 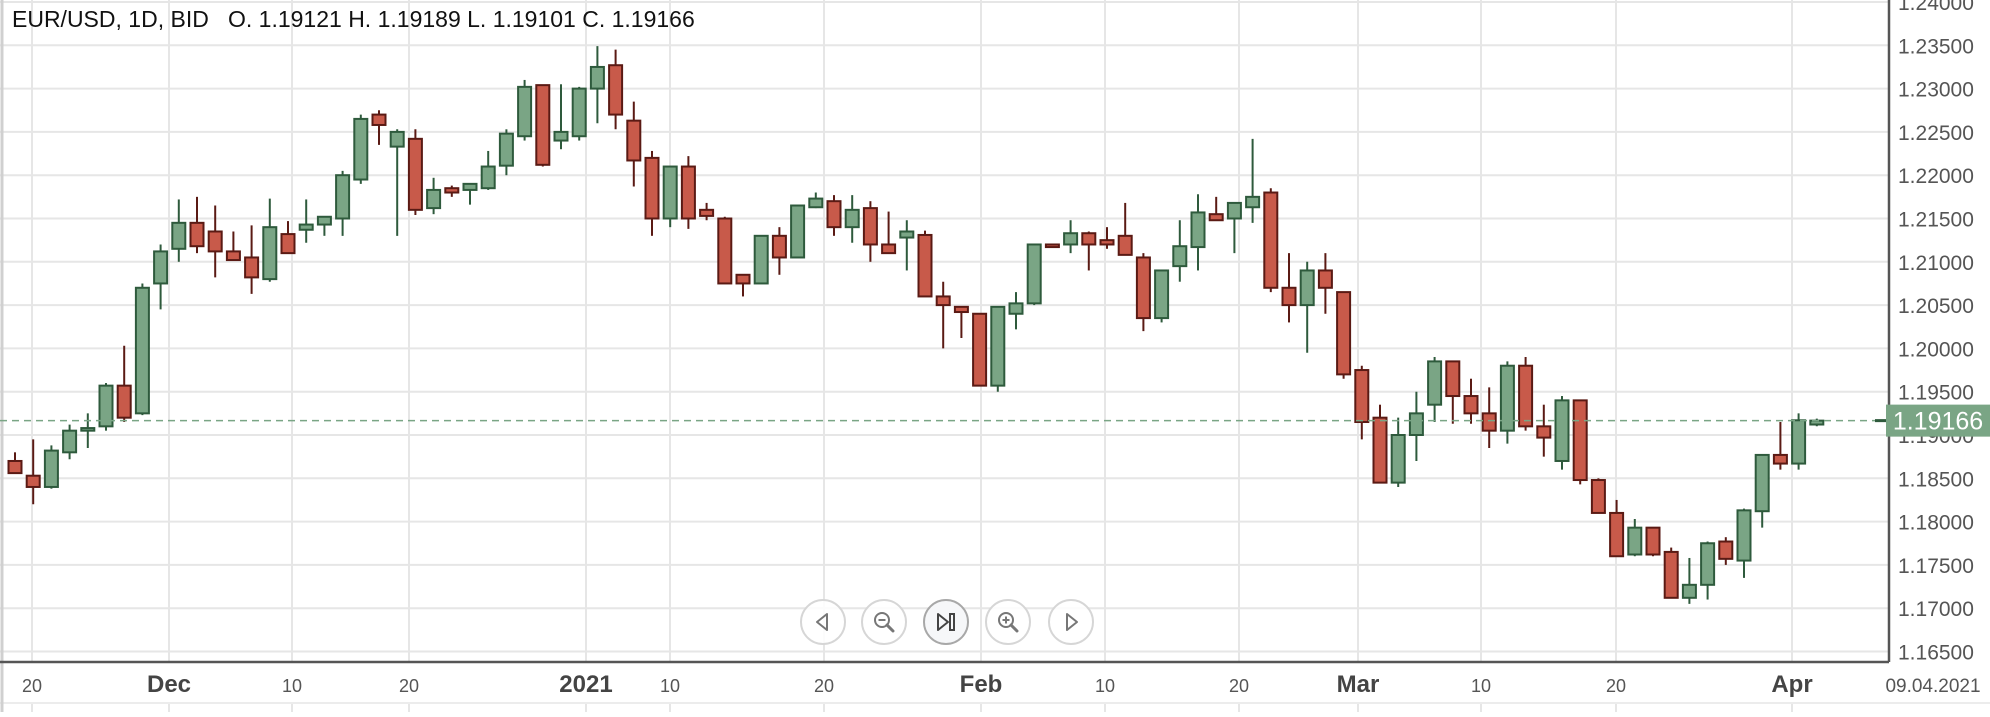 I want to click on scroll-left-button, so click(x=823, y=622).